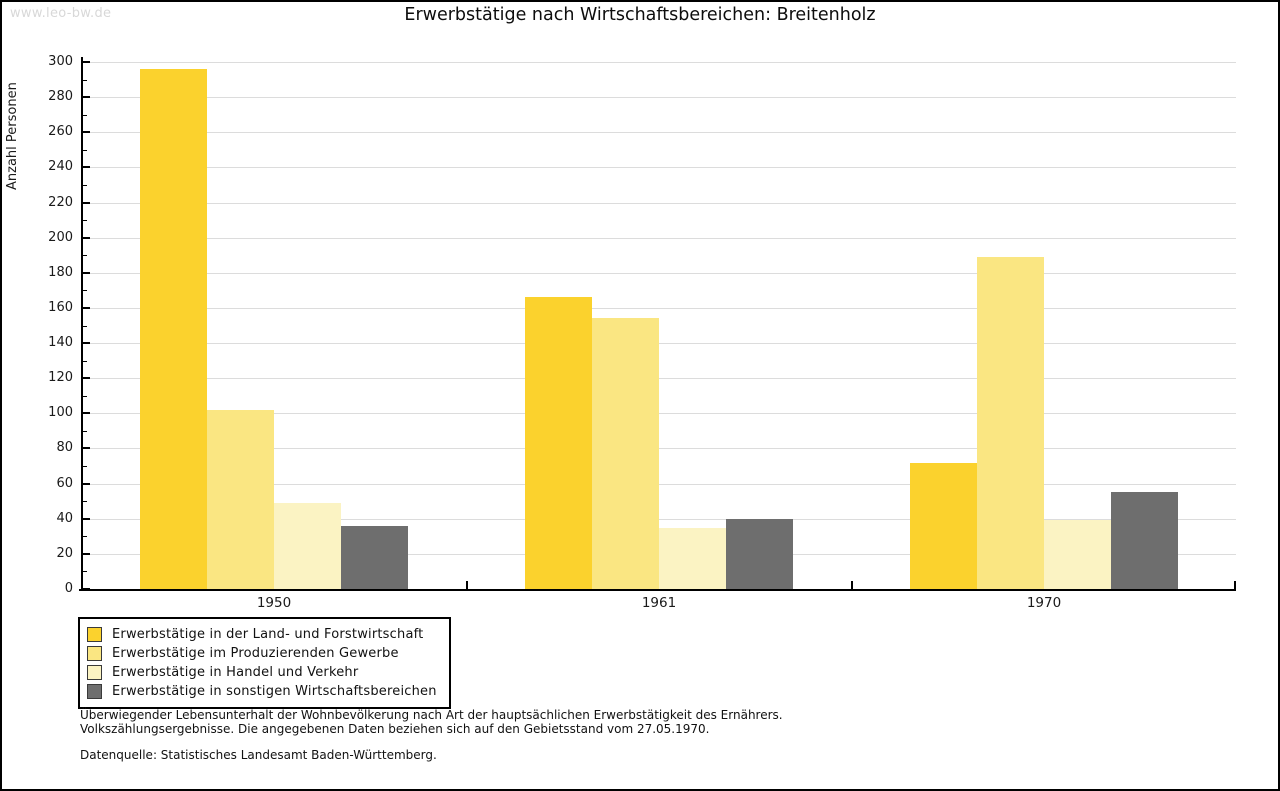 Image resolution: width=1280 pixels, height=791 pixels. I want to click on y-tick-label: 120, so click(60, 377).